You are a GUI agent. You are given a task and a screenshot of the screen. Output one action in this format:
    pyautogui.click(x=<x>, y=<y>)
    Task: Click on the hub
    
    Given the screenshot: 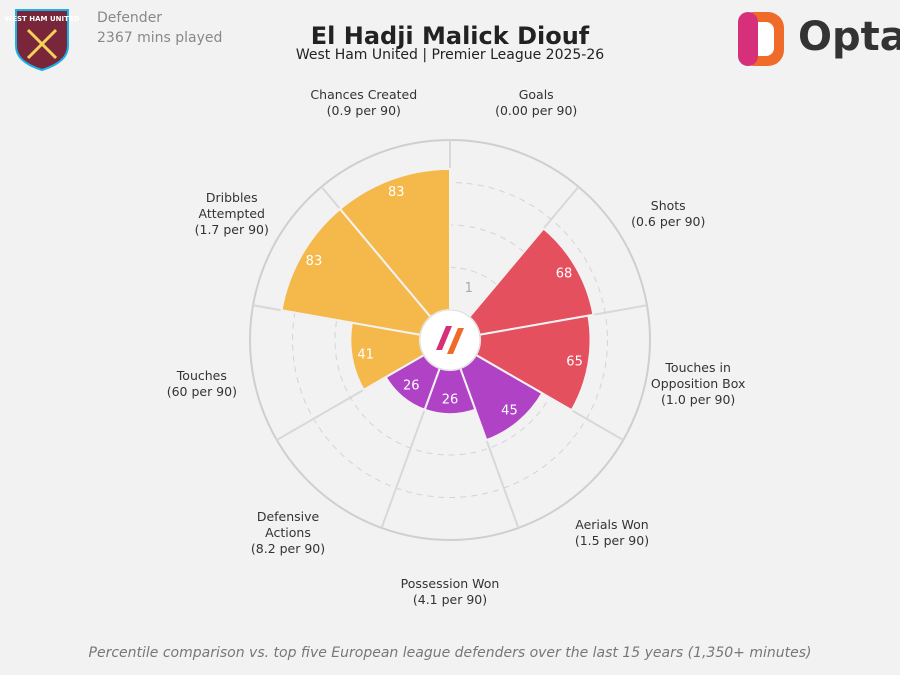 What is the action you would take?
    pyautogui.click(x=450, y=340)
    